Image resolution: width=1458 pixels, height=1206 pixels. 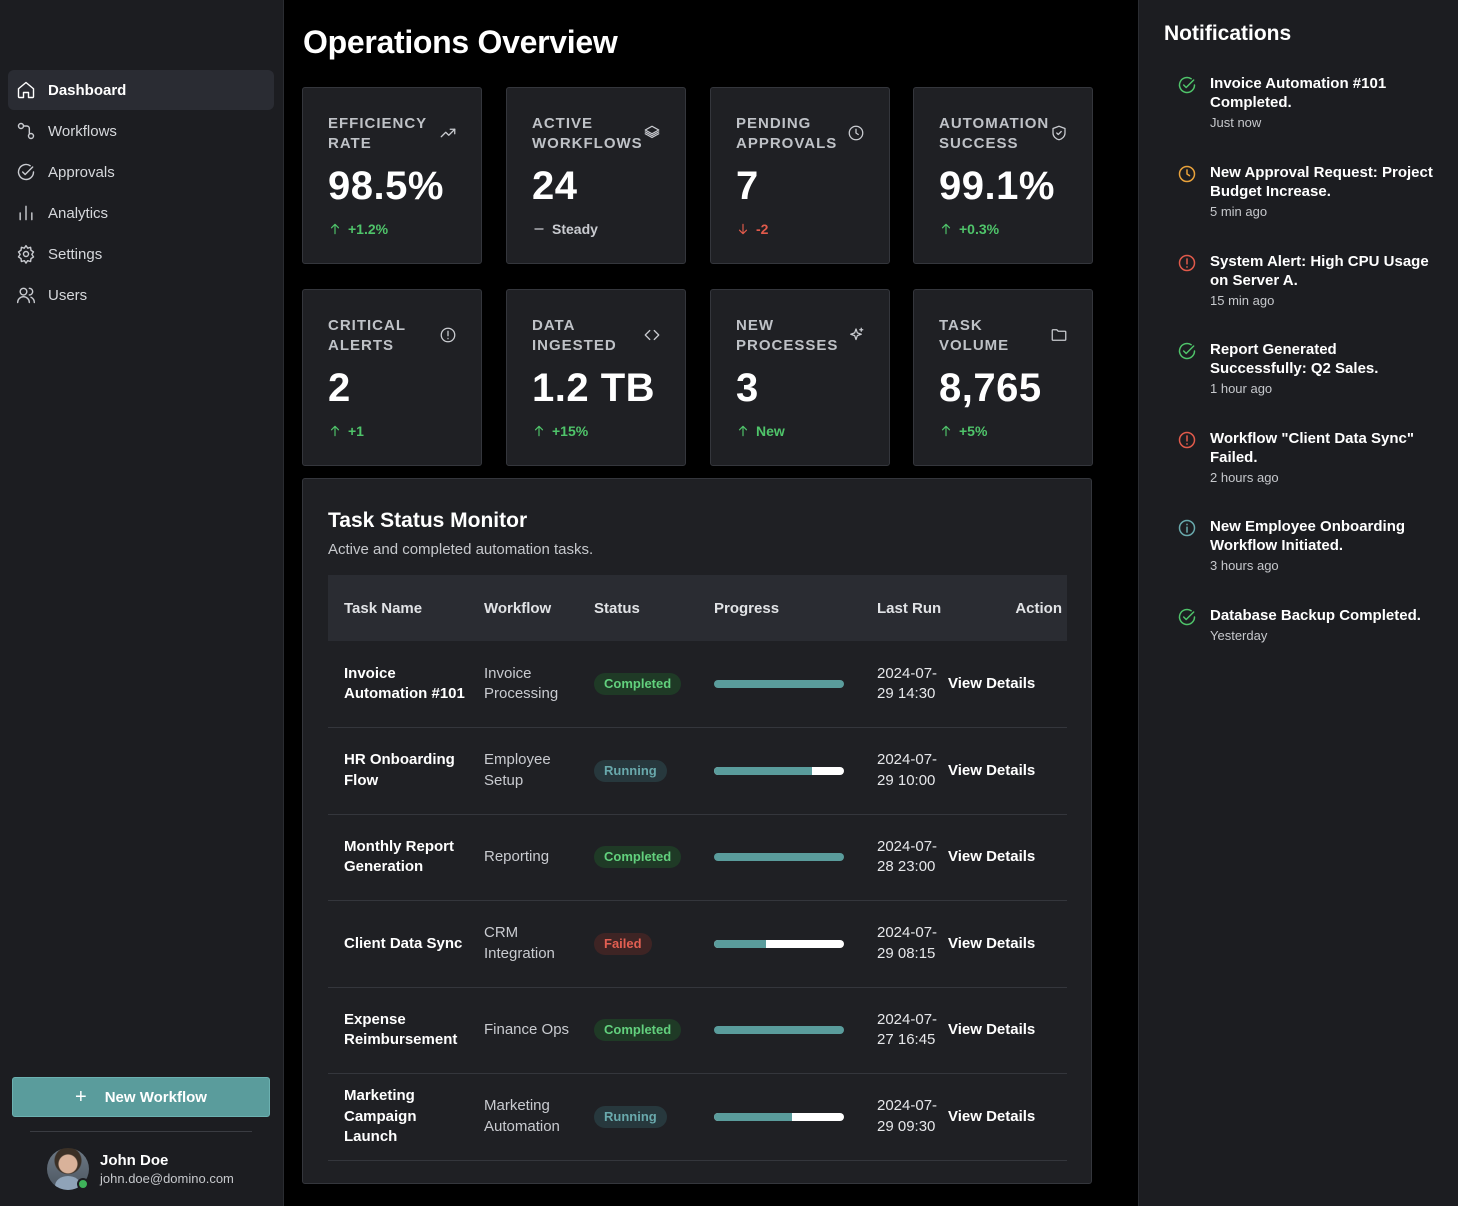 What do you see at coordinates (743, 229) in the screenshot?
I see `arrow-down-icon` at bounding box center [743, 229].